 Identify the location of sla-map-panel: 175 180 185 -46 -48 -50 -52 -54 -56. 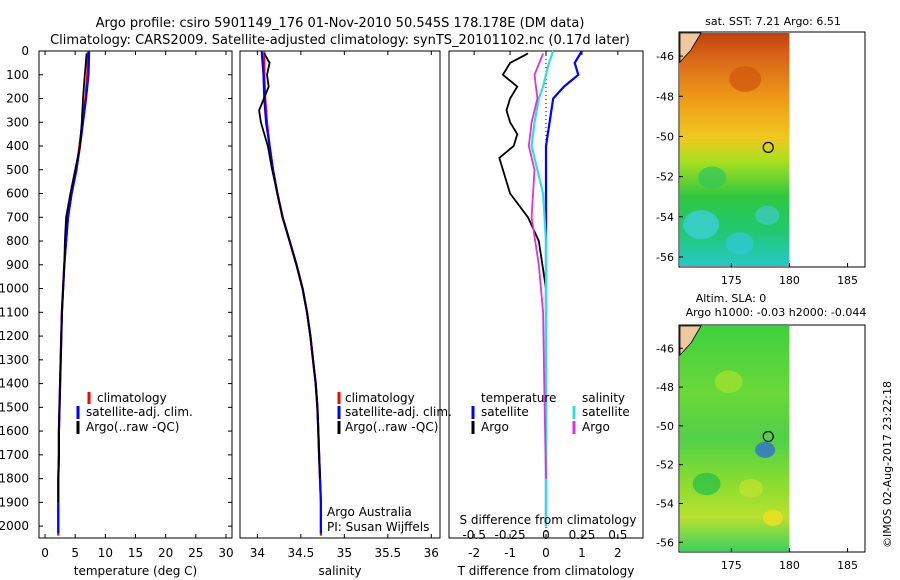
(761, 448).